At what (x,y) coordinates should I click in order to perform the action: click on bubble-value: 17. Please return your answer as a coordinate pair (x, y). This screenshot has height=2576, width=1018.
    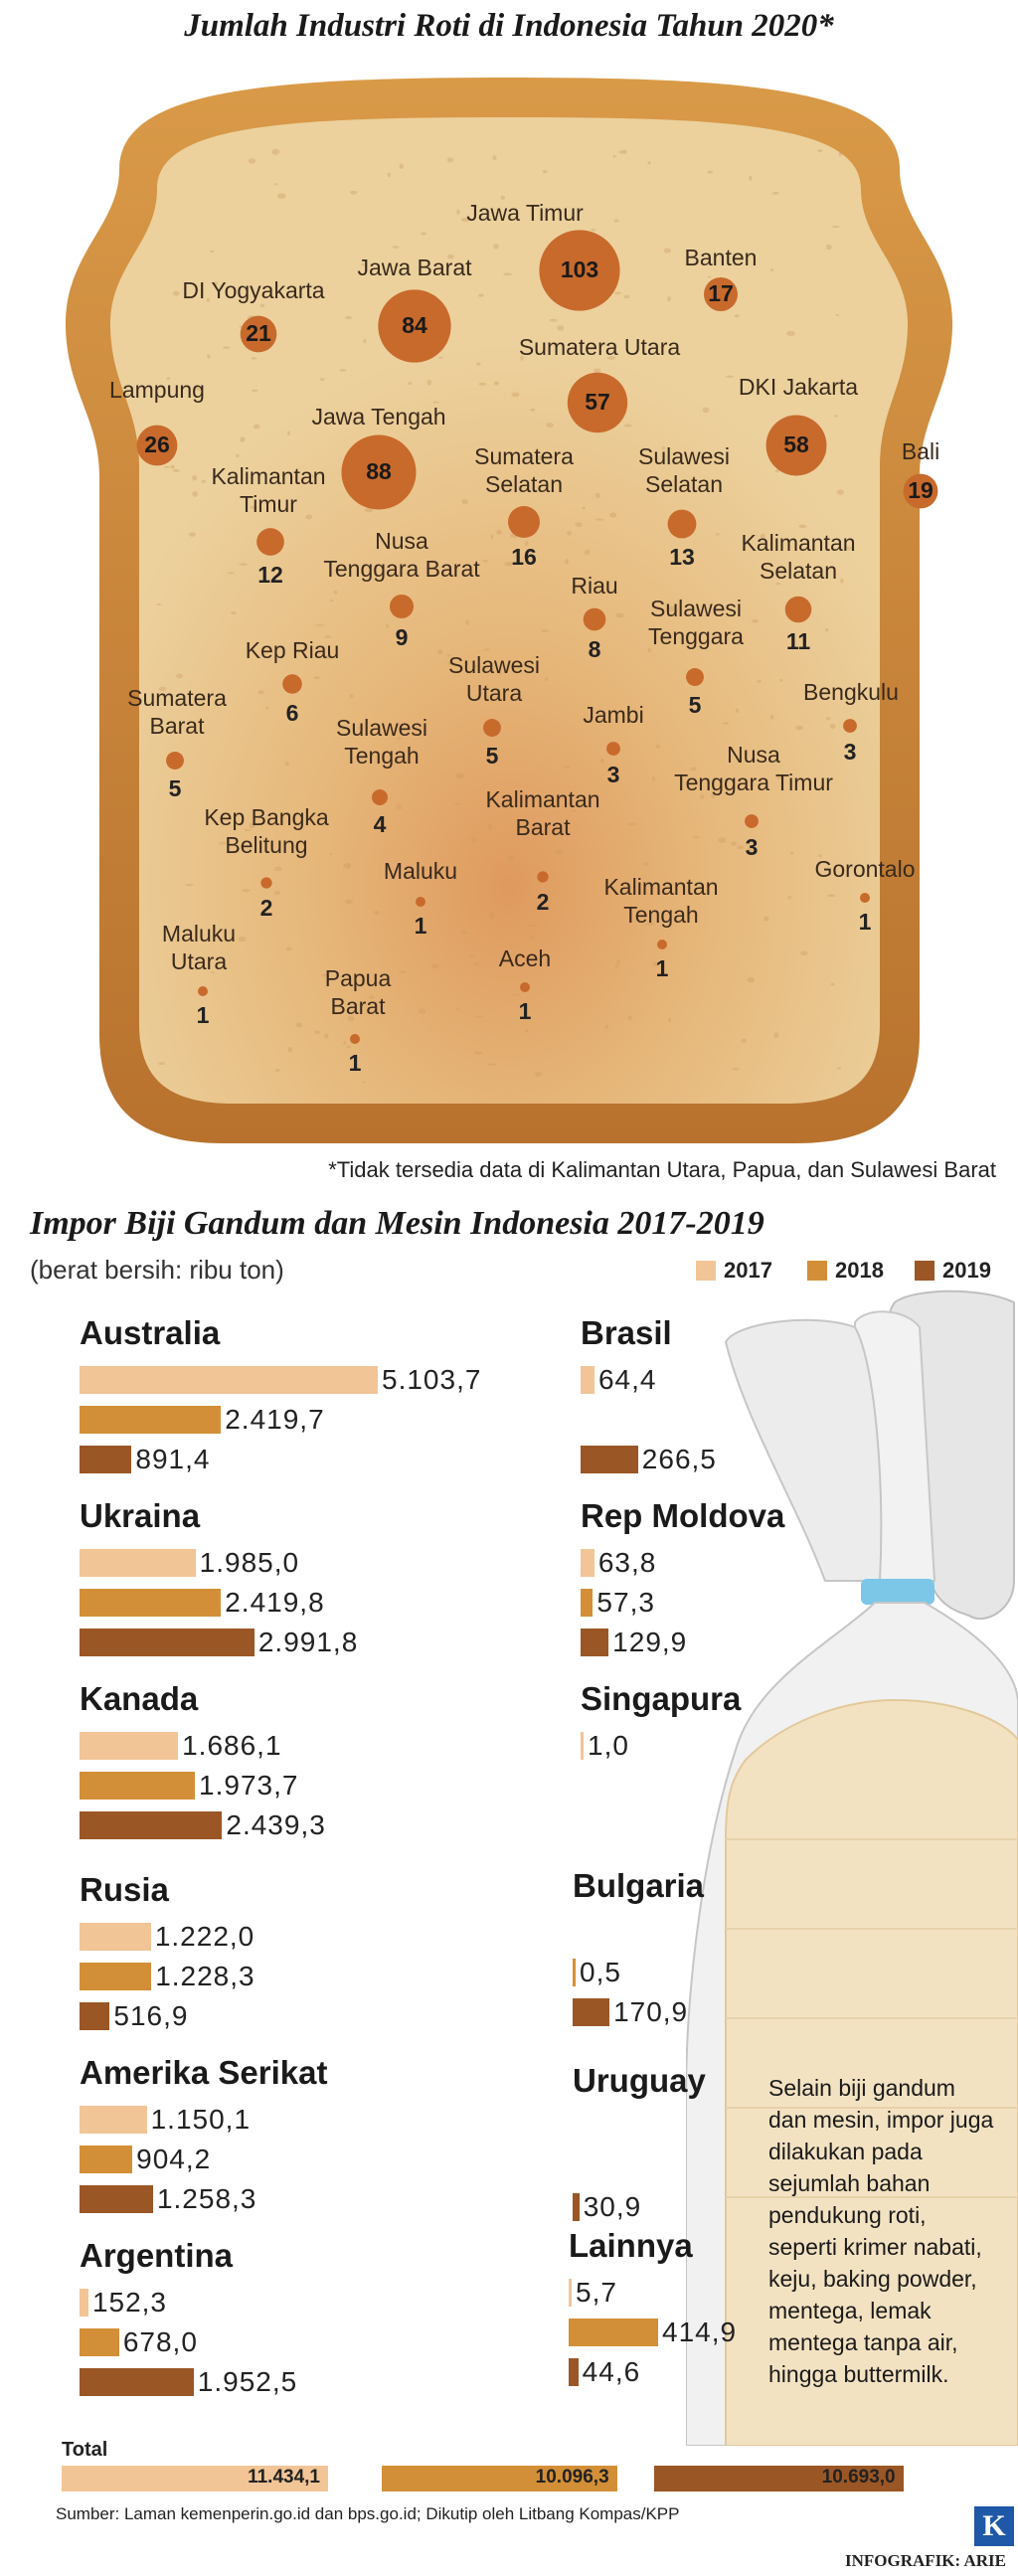
    Looking at the image, I should click on (721, 293).